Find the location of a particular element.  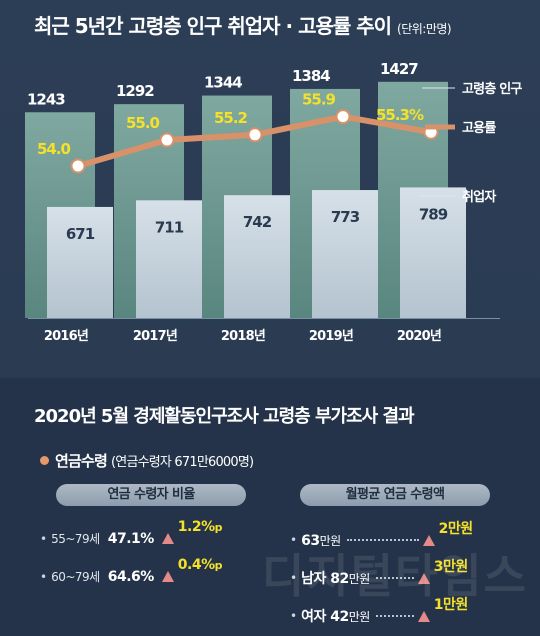

amount-label: 여자 42만원 is located at coordinates (335, 616).